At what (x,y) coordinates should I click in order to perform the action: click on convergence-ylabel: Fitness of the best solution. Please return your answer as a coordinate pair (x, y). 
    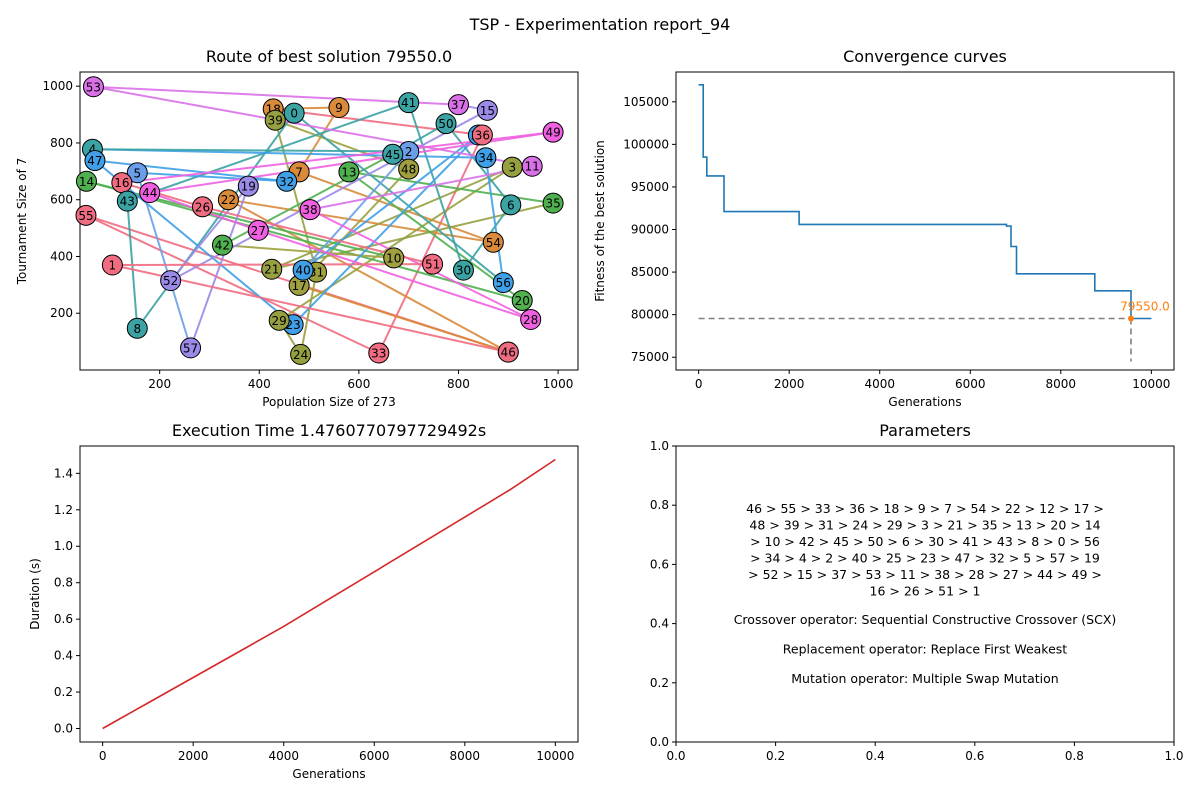
    Looking at the image, I should click on (600, 221).